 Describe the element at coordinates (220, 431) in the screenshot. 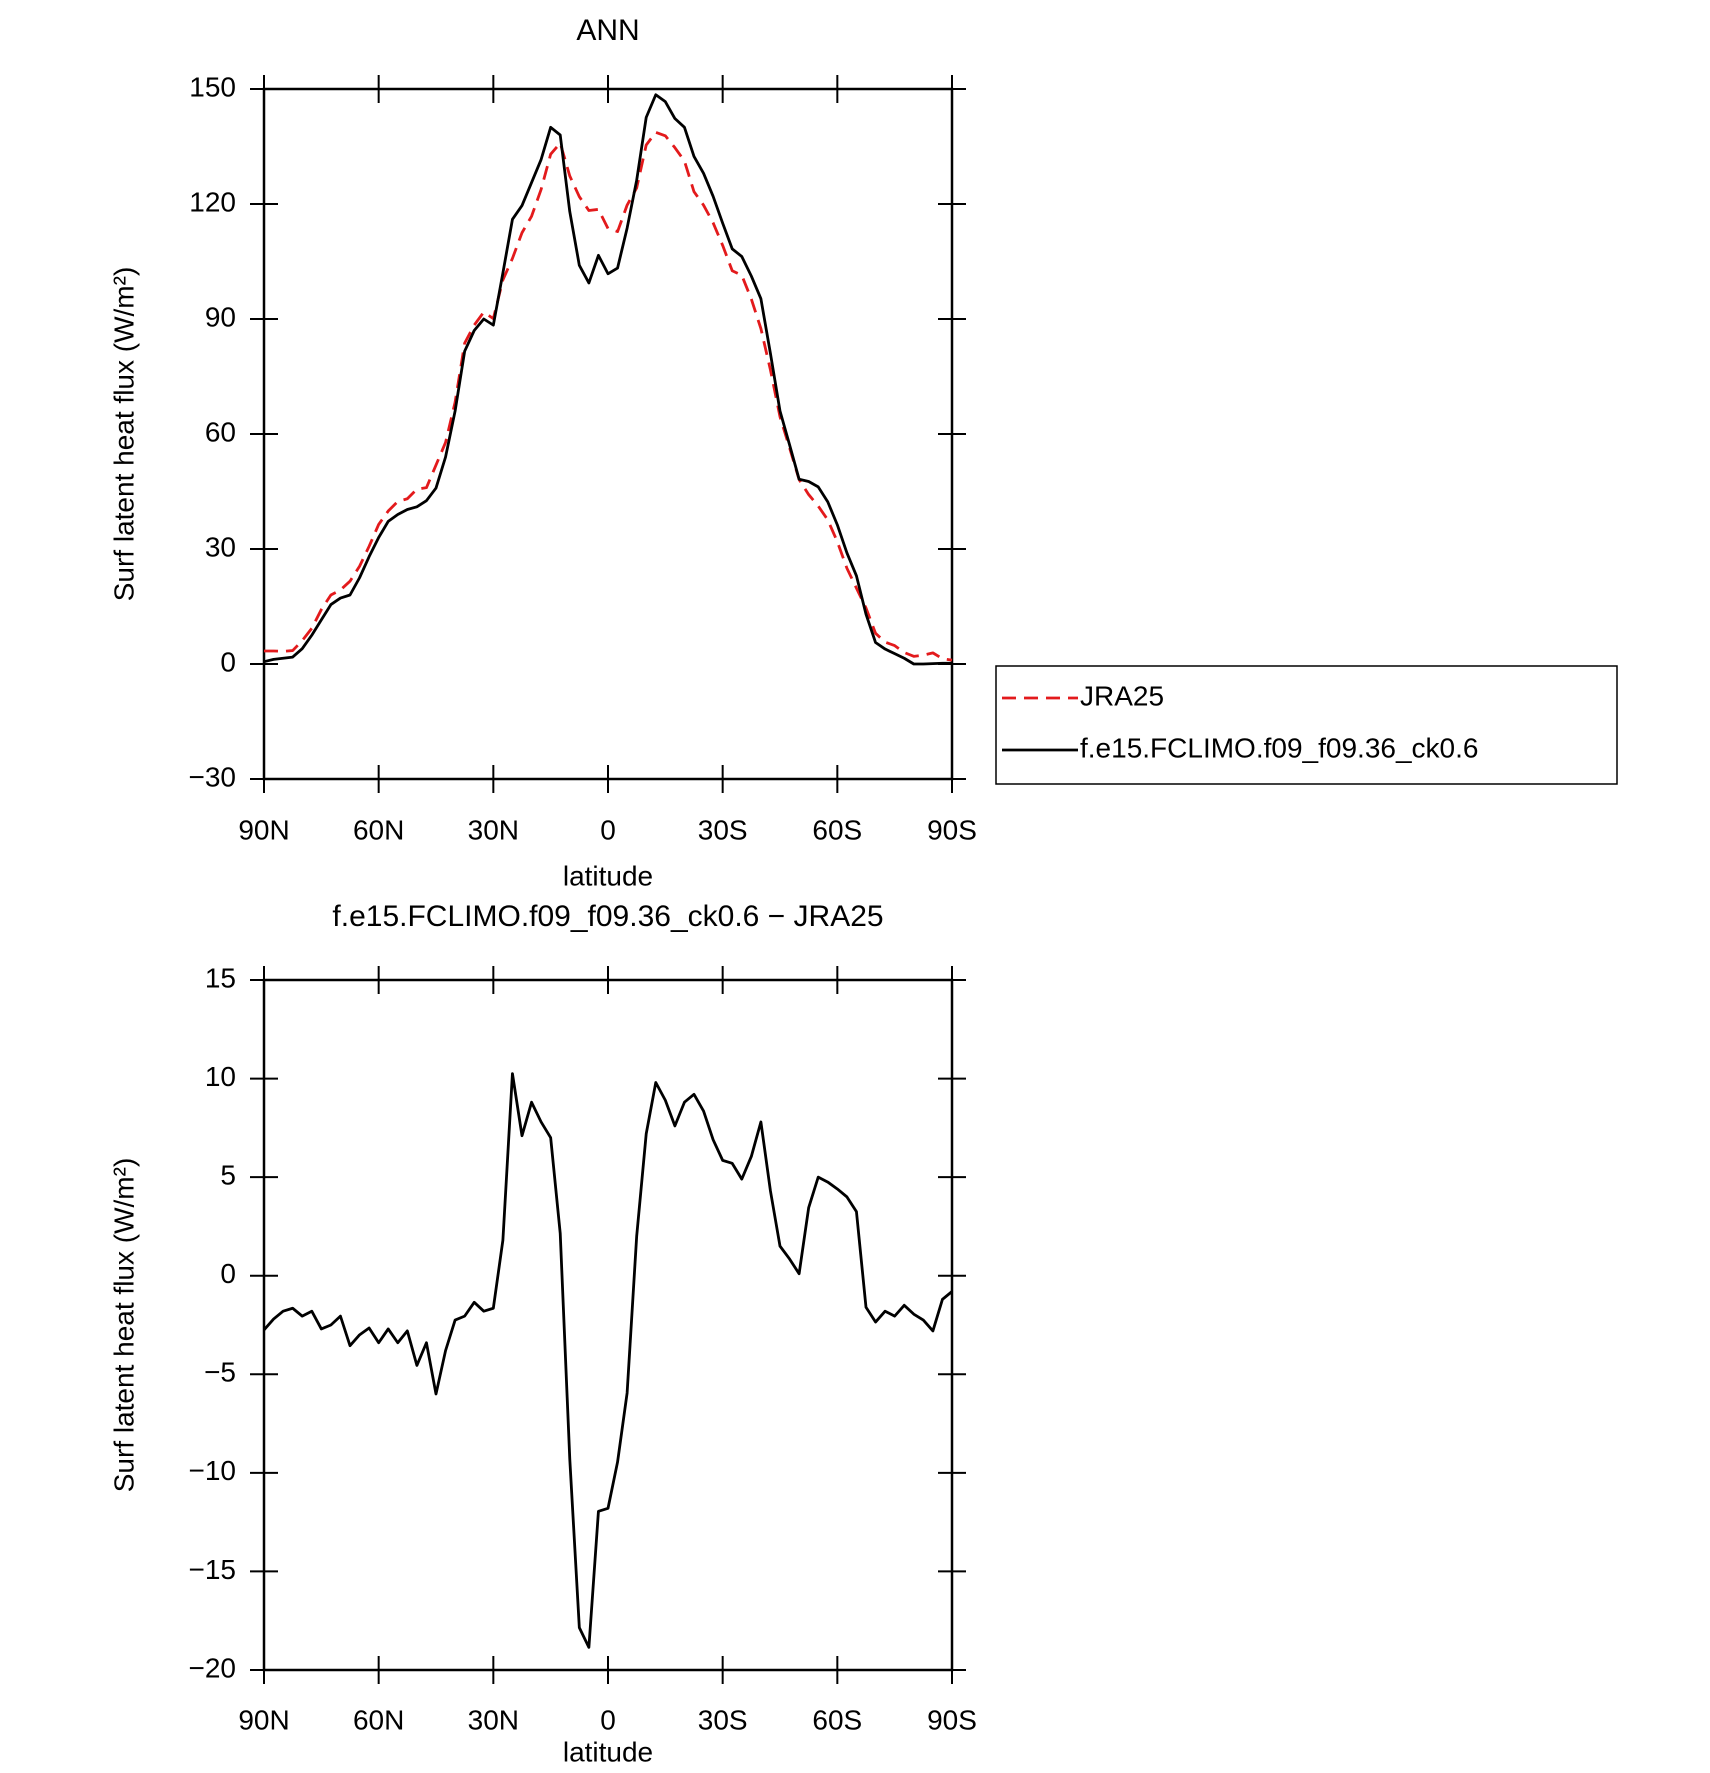

I see `y-tick-label: 60` at that location.